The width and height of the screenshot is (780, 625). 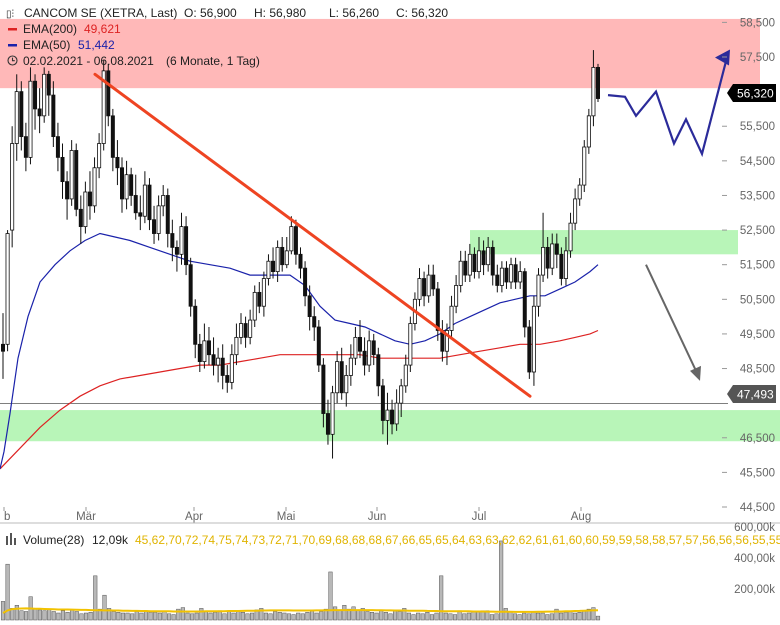 I want to click on clock-icon, so click(x=12, y=60).